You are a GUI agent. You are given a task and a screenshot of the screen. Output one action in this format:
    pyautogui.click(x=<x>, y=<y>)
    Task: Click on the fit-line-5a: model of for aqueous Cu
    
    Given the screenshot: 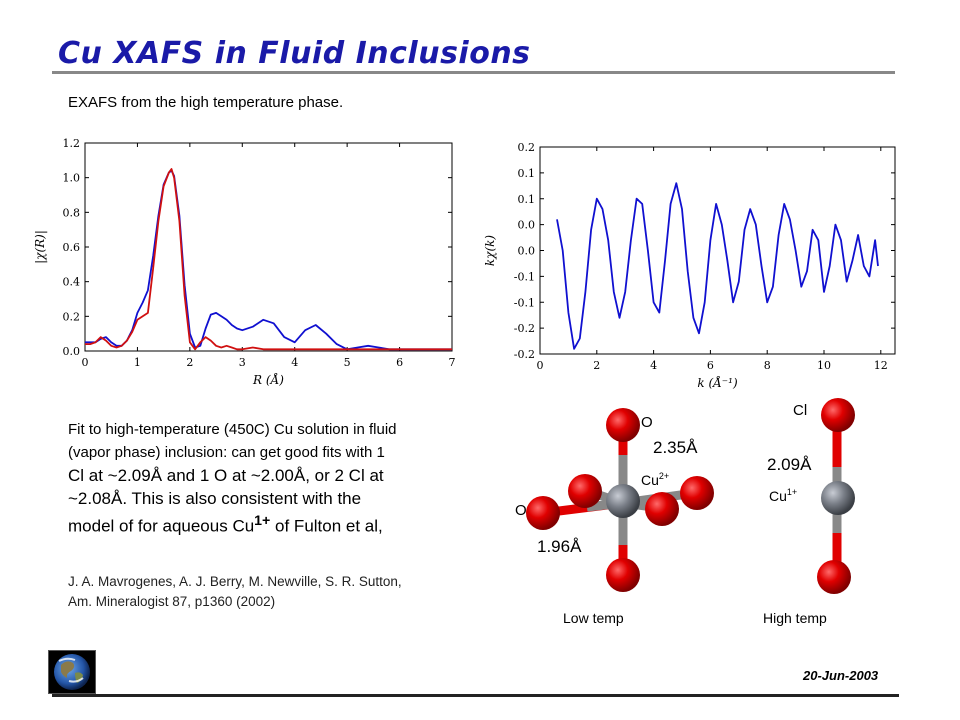 What is the action you would take?
    pyautogui.click(x=161, y=526)
    